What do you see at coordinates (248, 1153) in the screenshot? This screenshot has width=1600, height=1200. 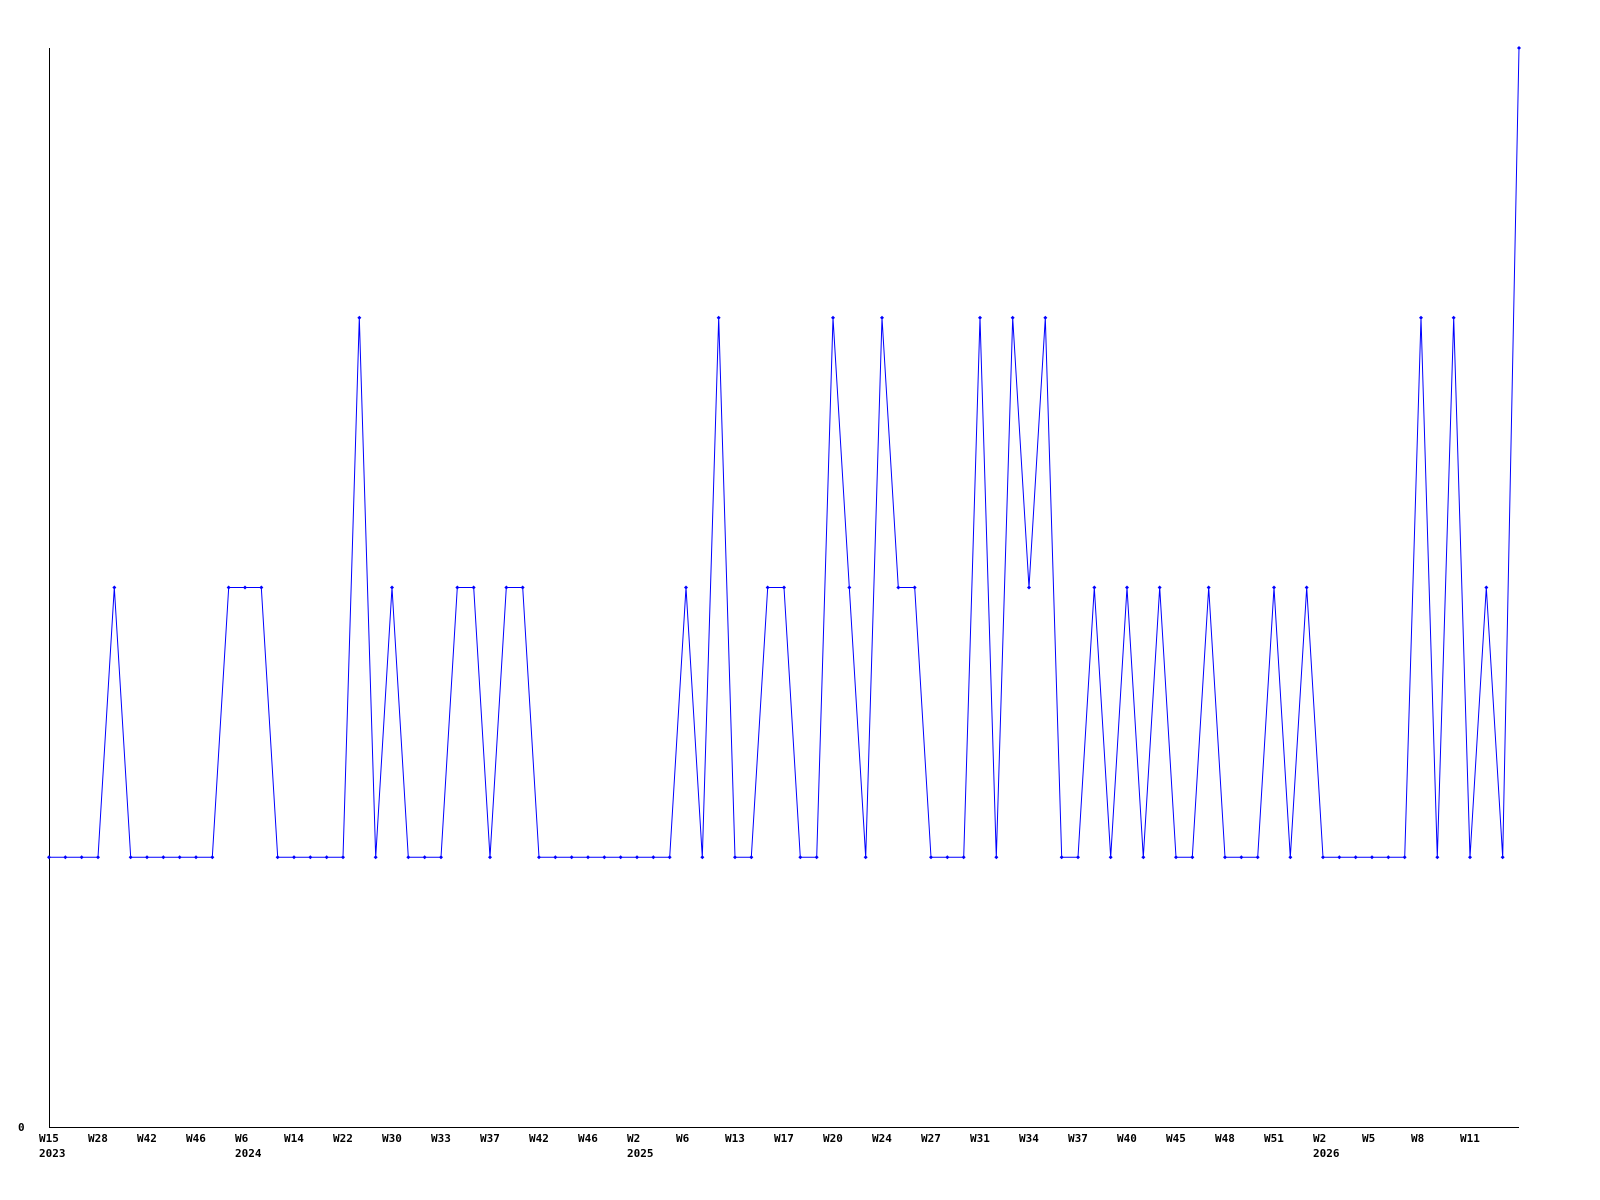 I see `x-year-label: 2024` at bounding box center [248, 1153].